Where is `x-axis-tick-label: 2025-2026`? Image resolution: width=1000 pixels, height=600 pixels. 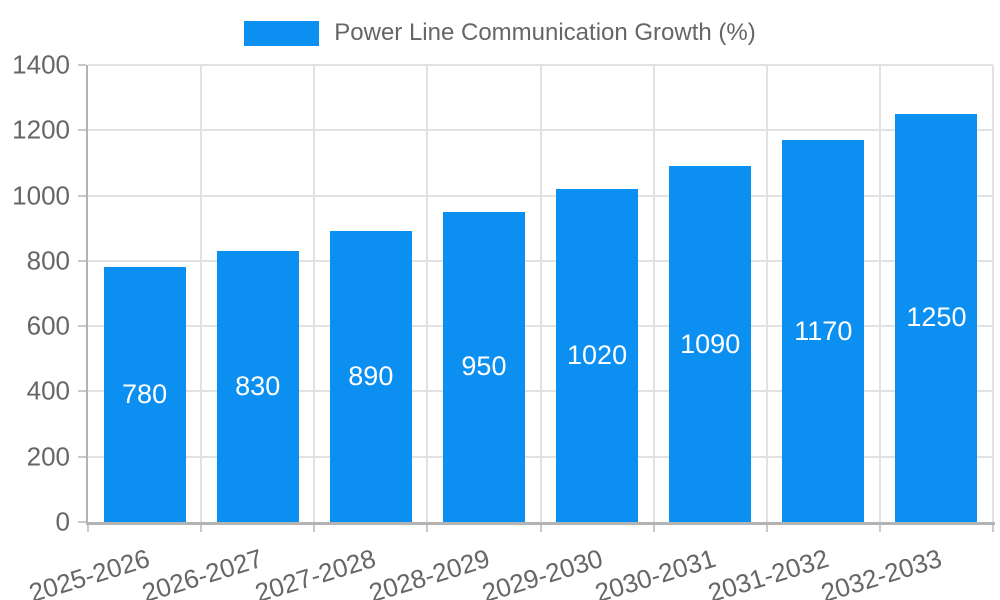 x-axis-tick-label: 2025-2026 is located at coordinates (89, 571).